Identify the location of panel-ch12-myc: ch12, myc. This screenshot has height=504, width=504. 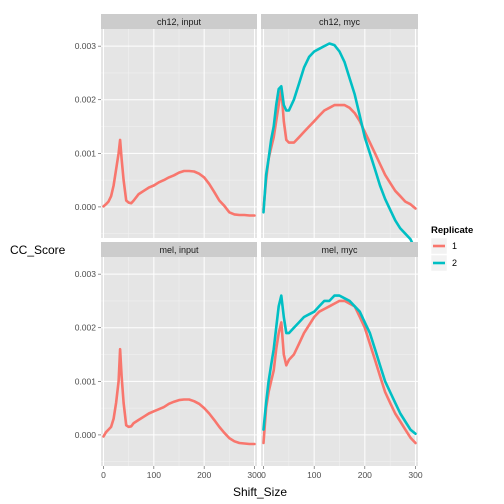
(339, 133).